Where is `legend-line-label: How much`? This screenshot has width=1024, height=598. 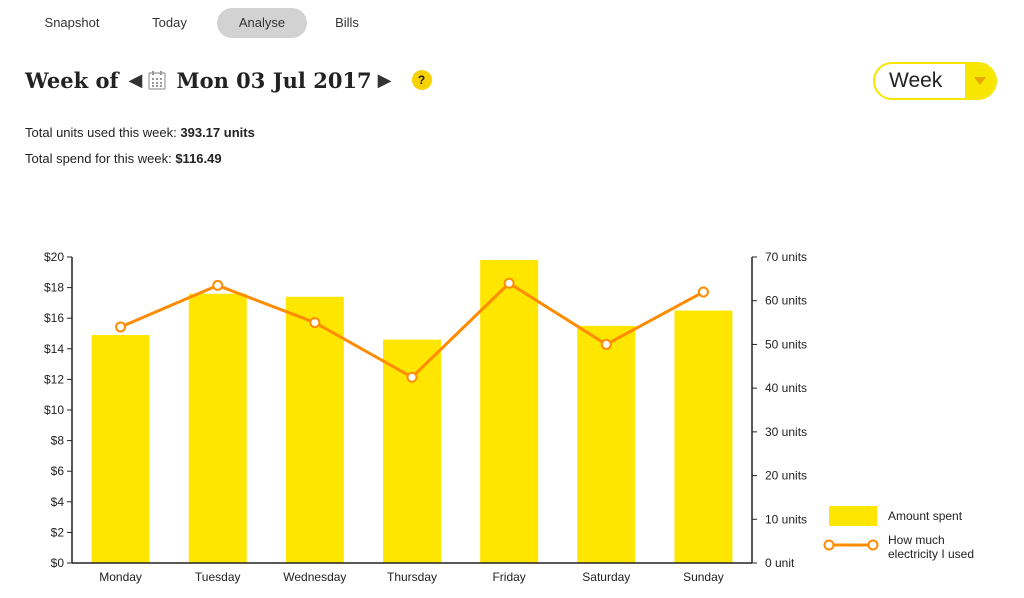 legend-line-label: How much is located at coordinates (916, 540).